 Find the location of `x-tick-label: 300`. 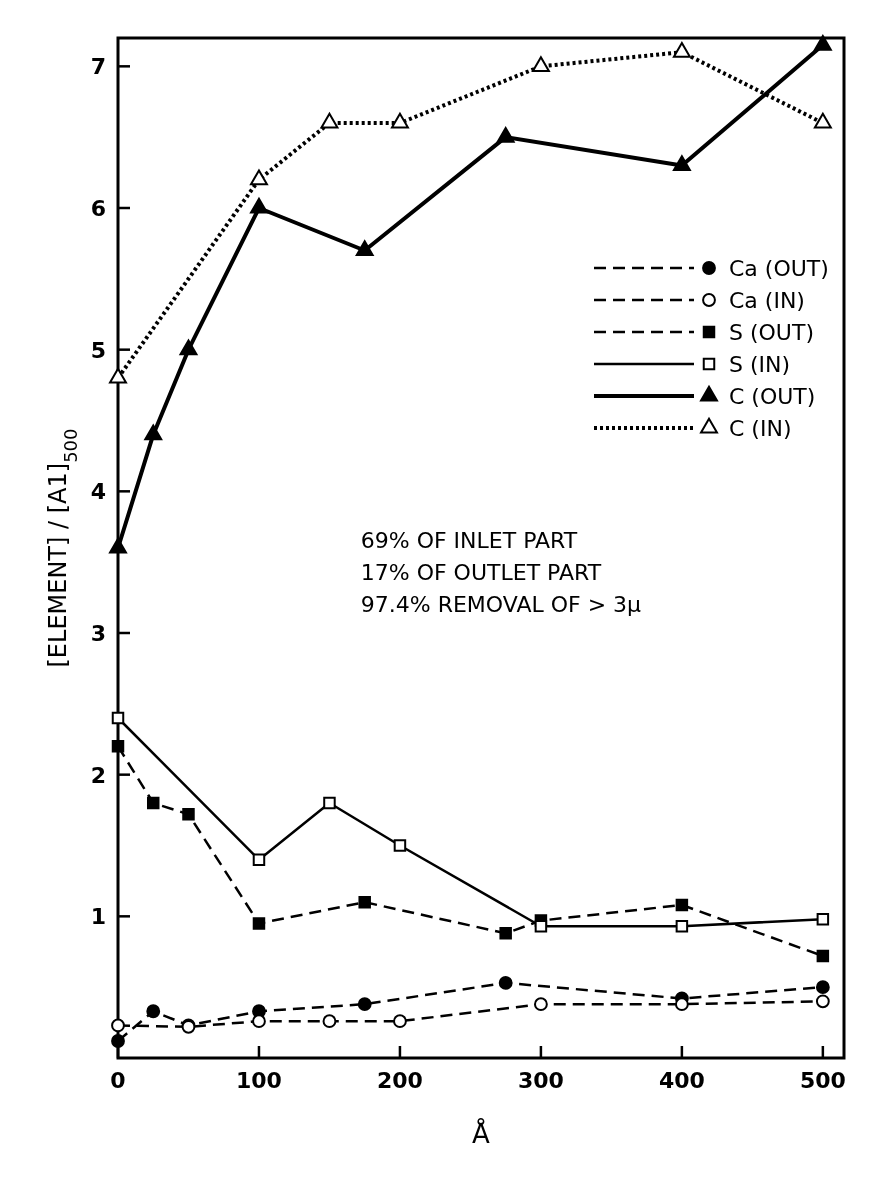

x-tick-label: 300 is located at coordinates (540, 1080).